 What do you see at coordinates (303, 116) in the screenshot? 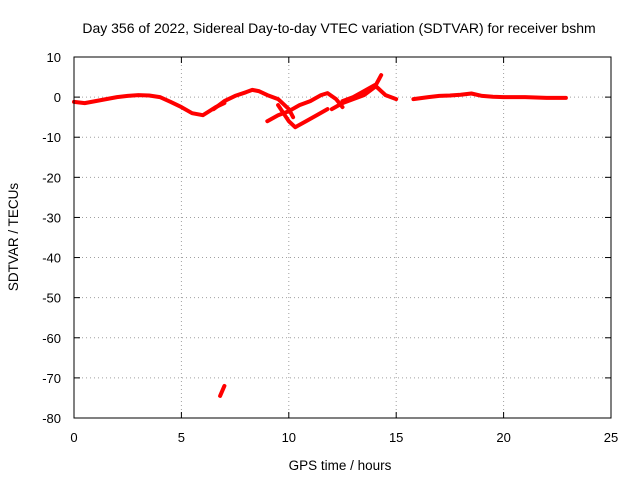
I see `series-line-seg-d` at bounding box center [303, 116].